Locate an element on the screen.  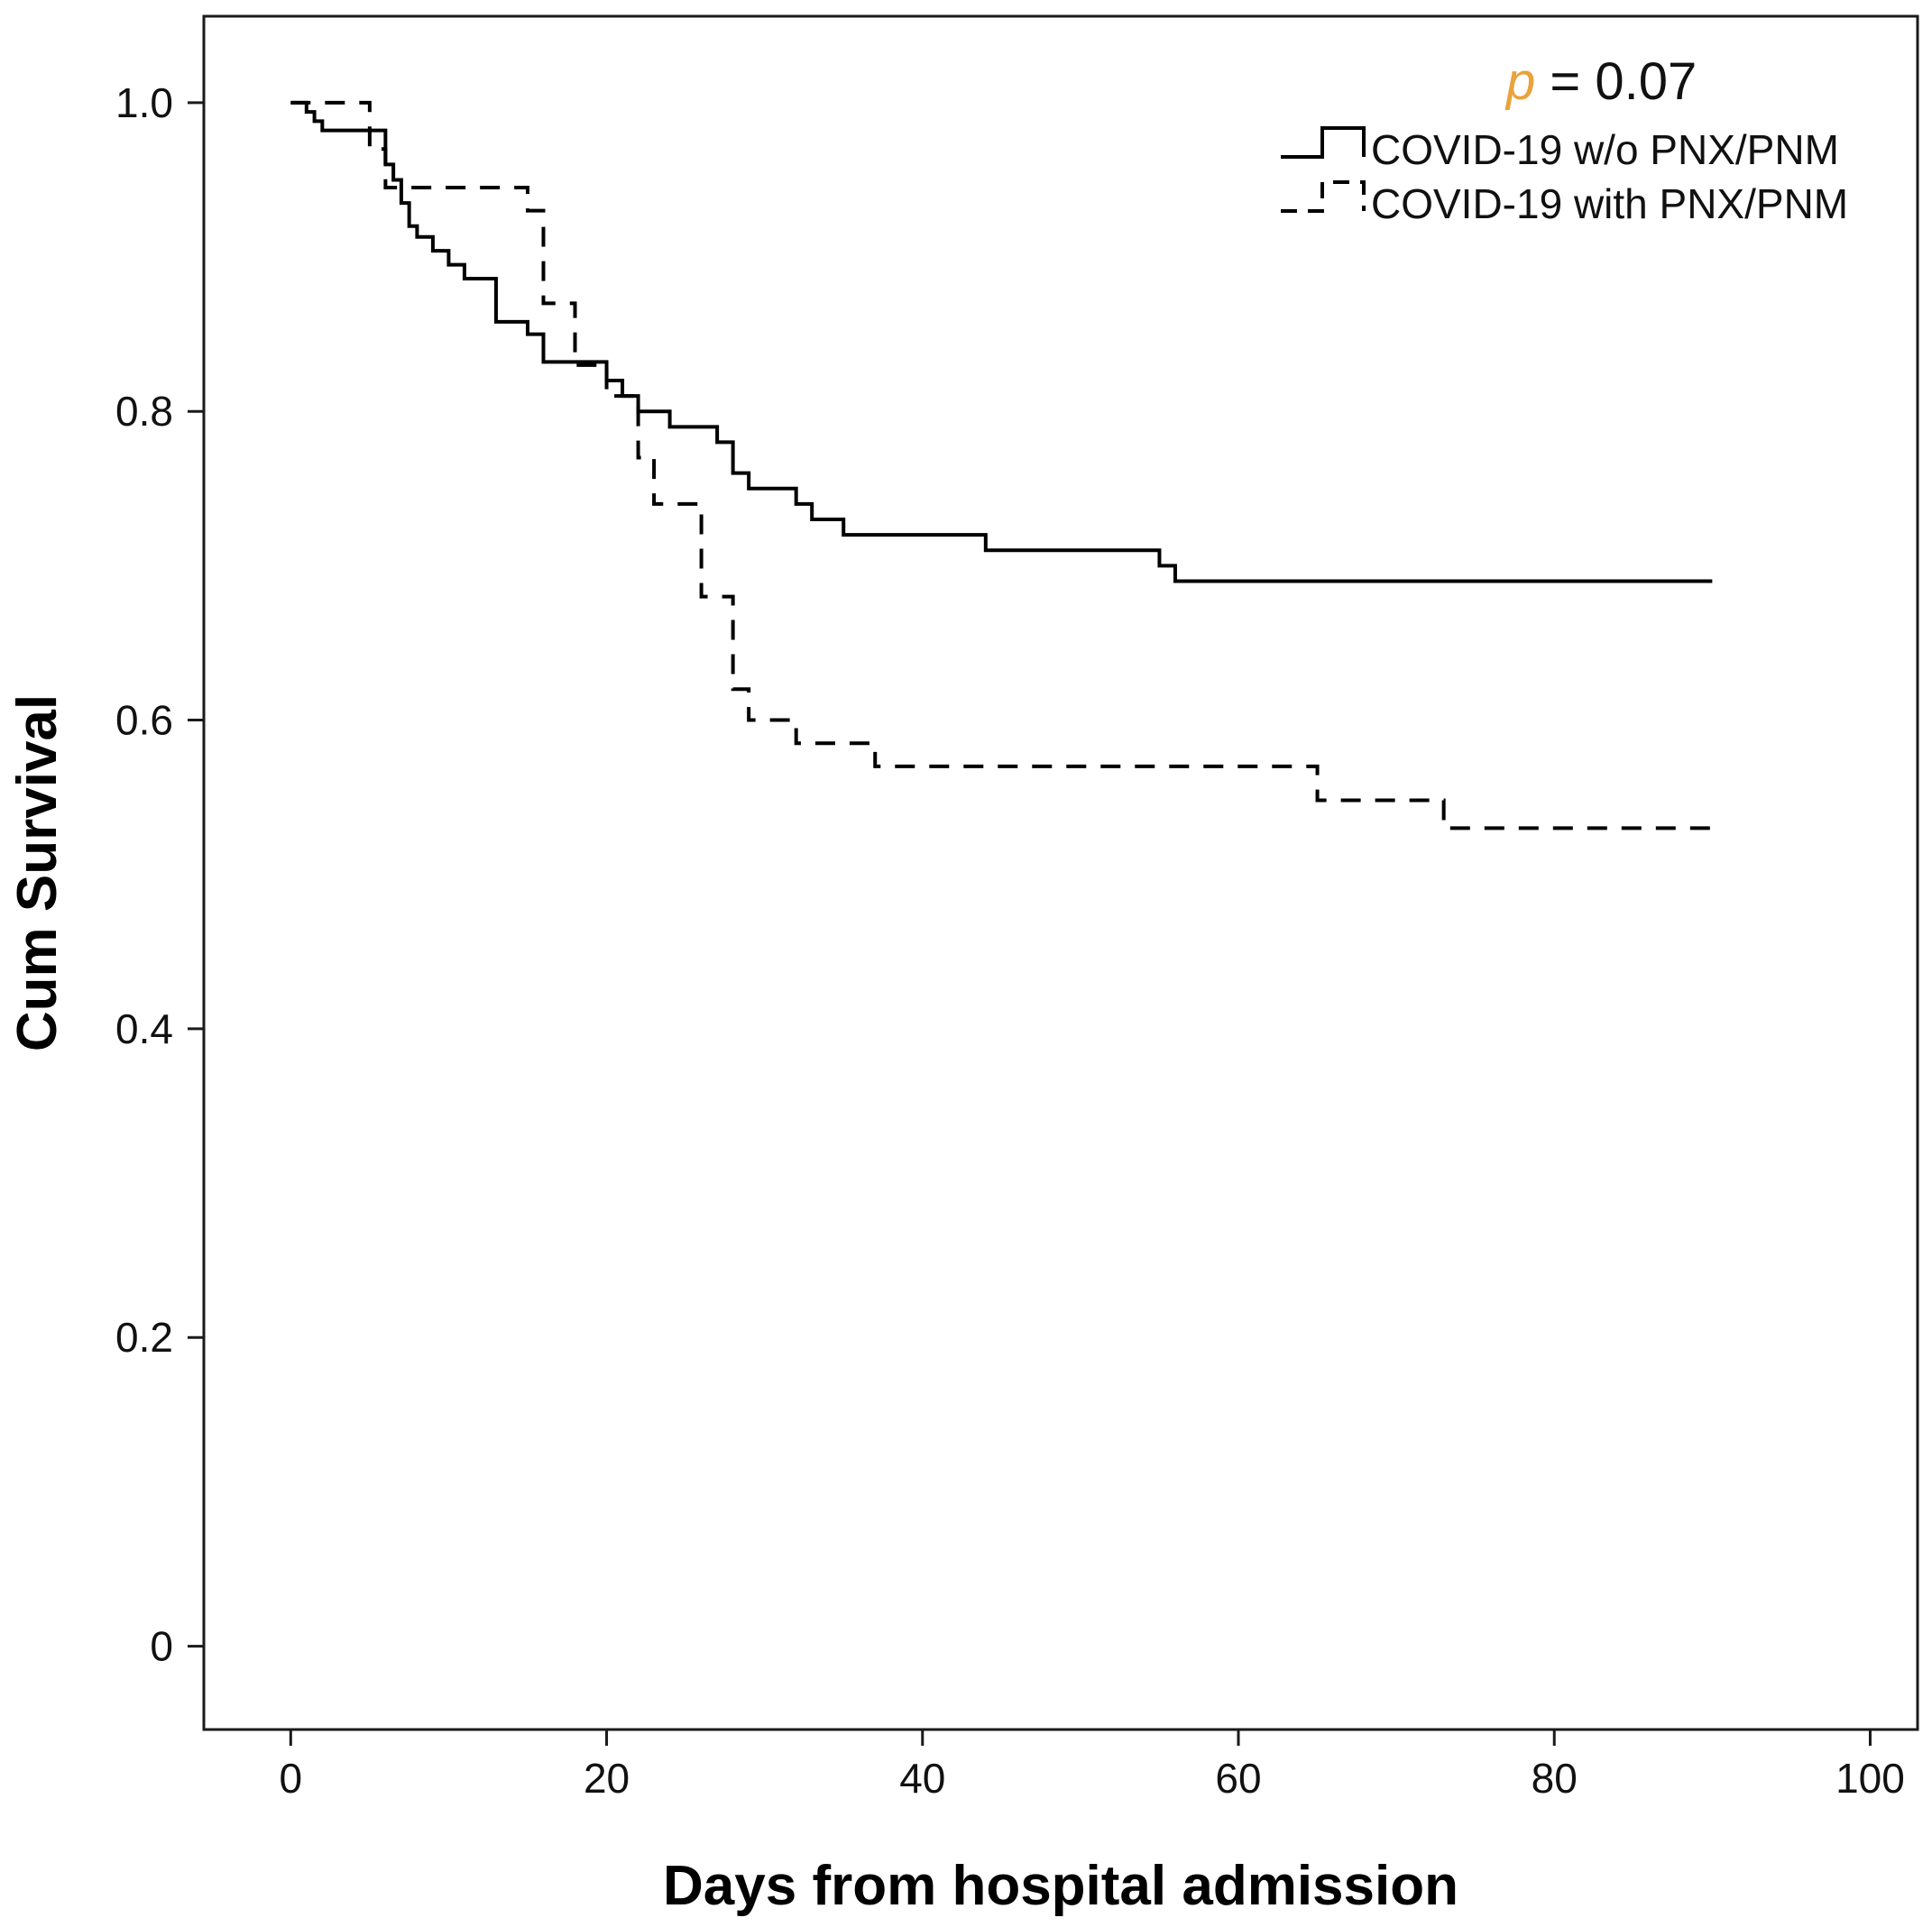
y-tick-label: 0 is located at coordinates (161, 1646).